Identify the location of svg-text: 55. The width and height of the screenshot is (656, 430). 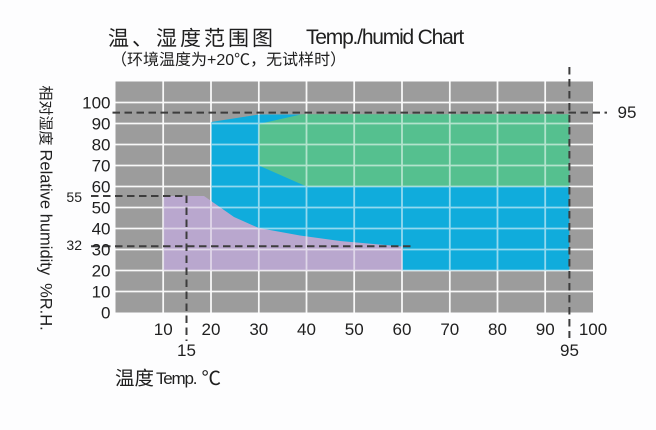
(74, 197).